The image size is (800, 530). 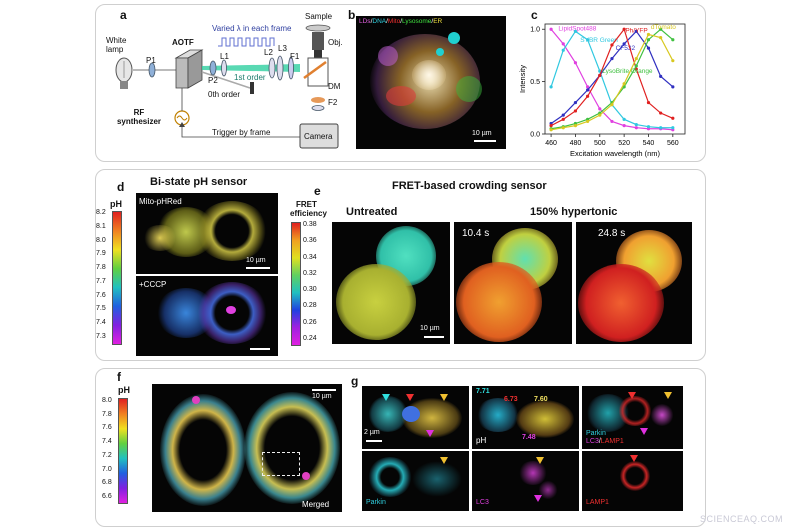 I want to click on panel-b-image: LDs/DNA/Mito/Lysosome/ER 10 µm, so click(x=431, y=82).